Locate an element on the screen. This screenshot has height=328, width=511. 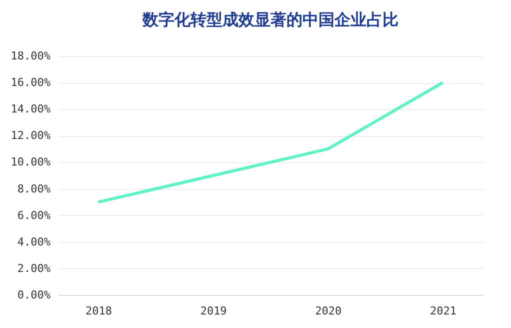
y-tick-label: 8.00% is located at coordinates (34, 189).